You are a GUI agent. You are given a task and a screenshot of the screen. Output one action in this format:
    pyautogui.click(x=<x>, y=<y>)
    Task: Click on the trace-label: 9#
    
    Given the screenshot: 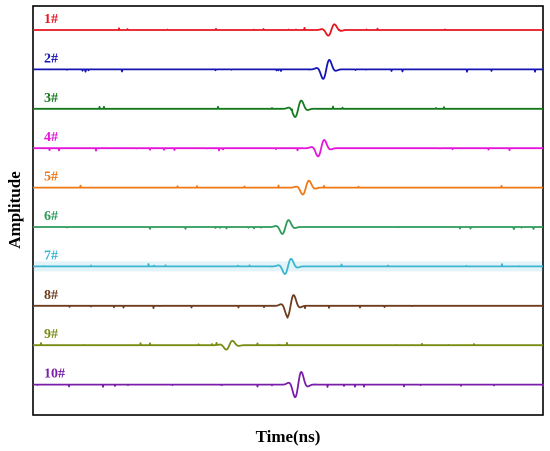 What is the action you would take?
    pyautogui.click(x=51, y=334)
    